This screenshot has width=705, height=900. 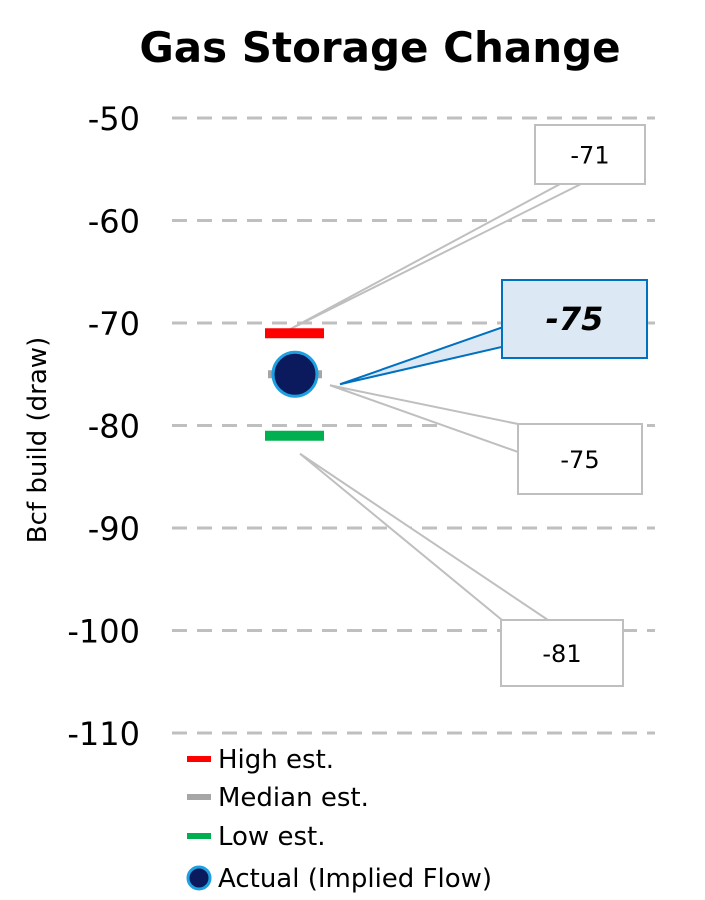 What do you see at coordinates (295, 374) in the screenshot?
I see `actual-implied-flow-marker` at bounding box center [295, 374].